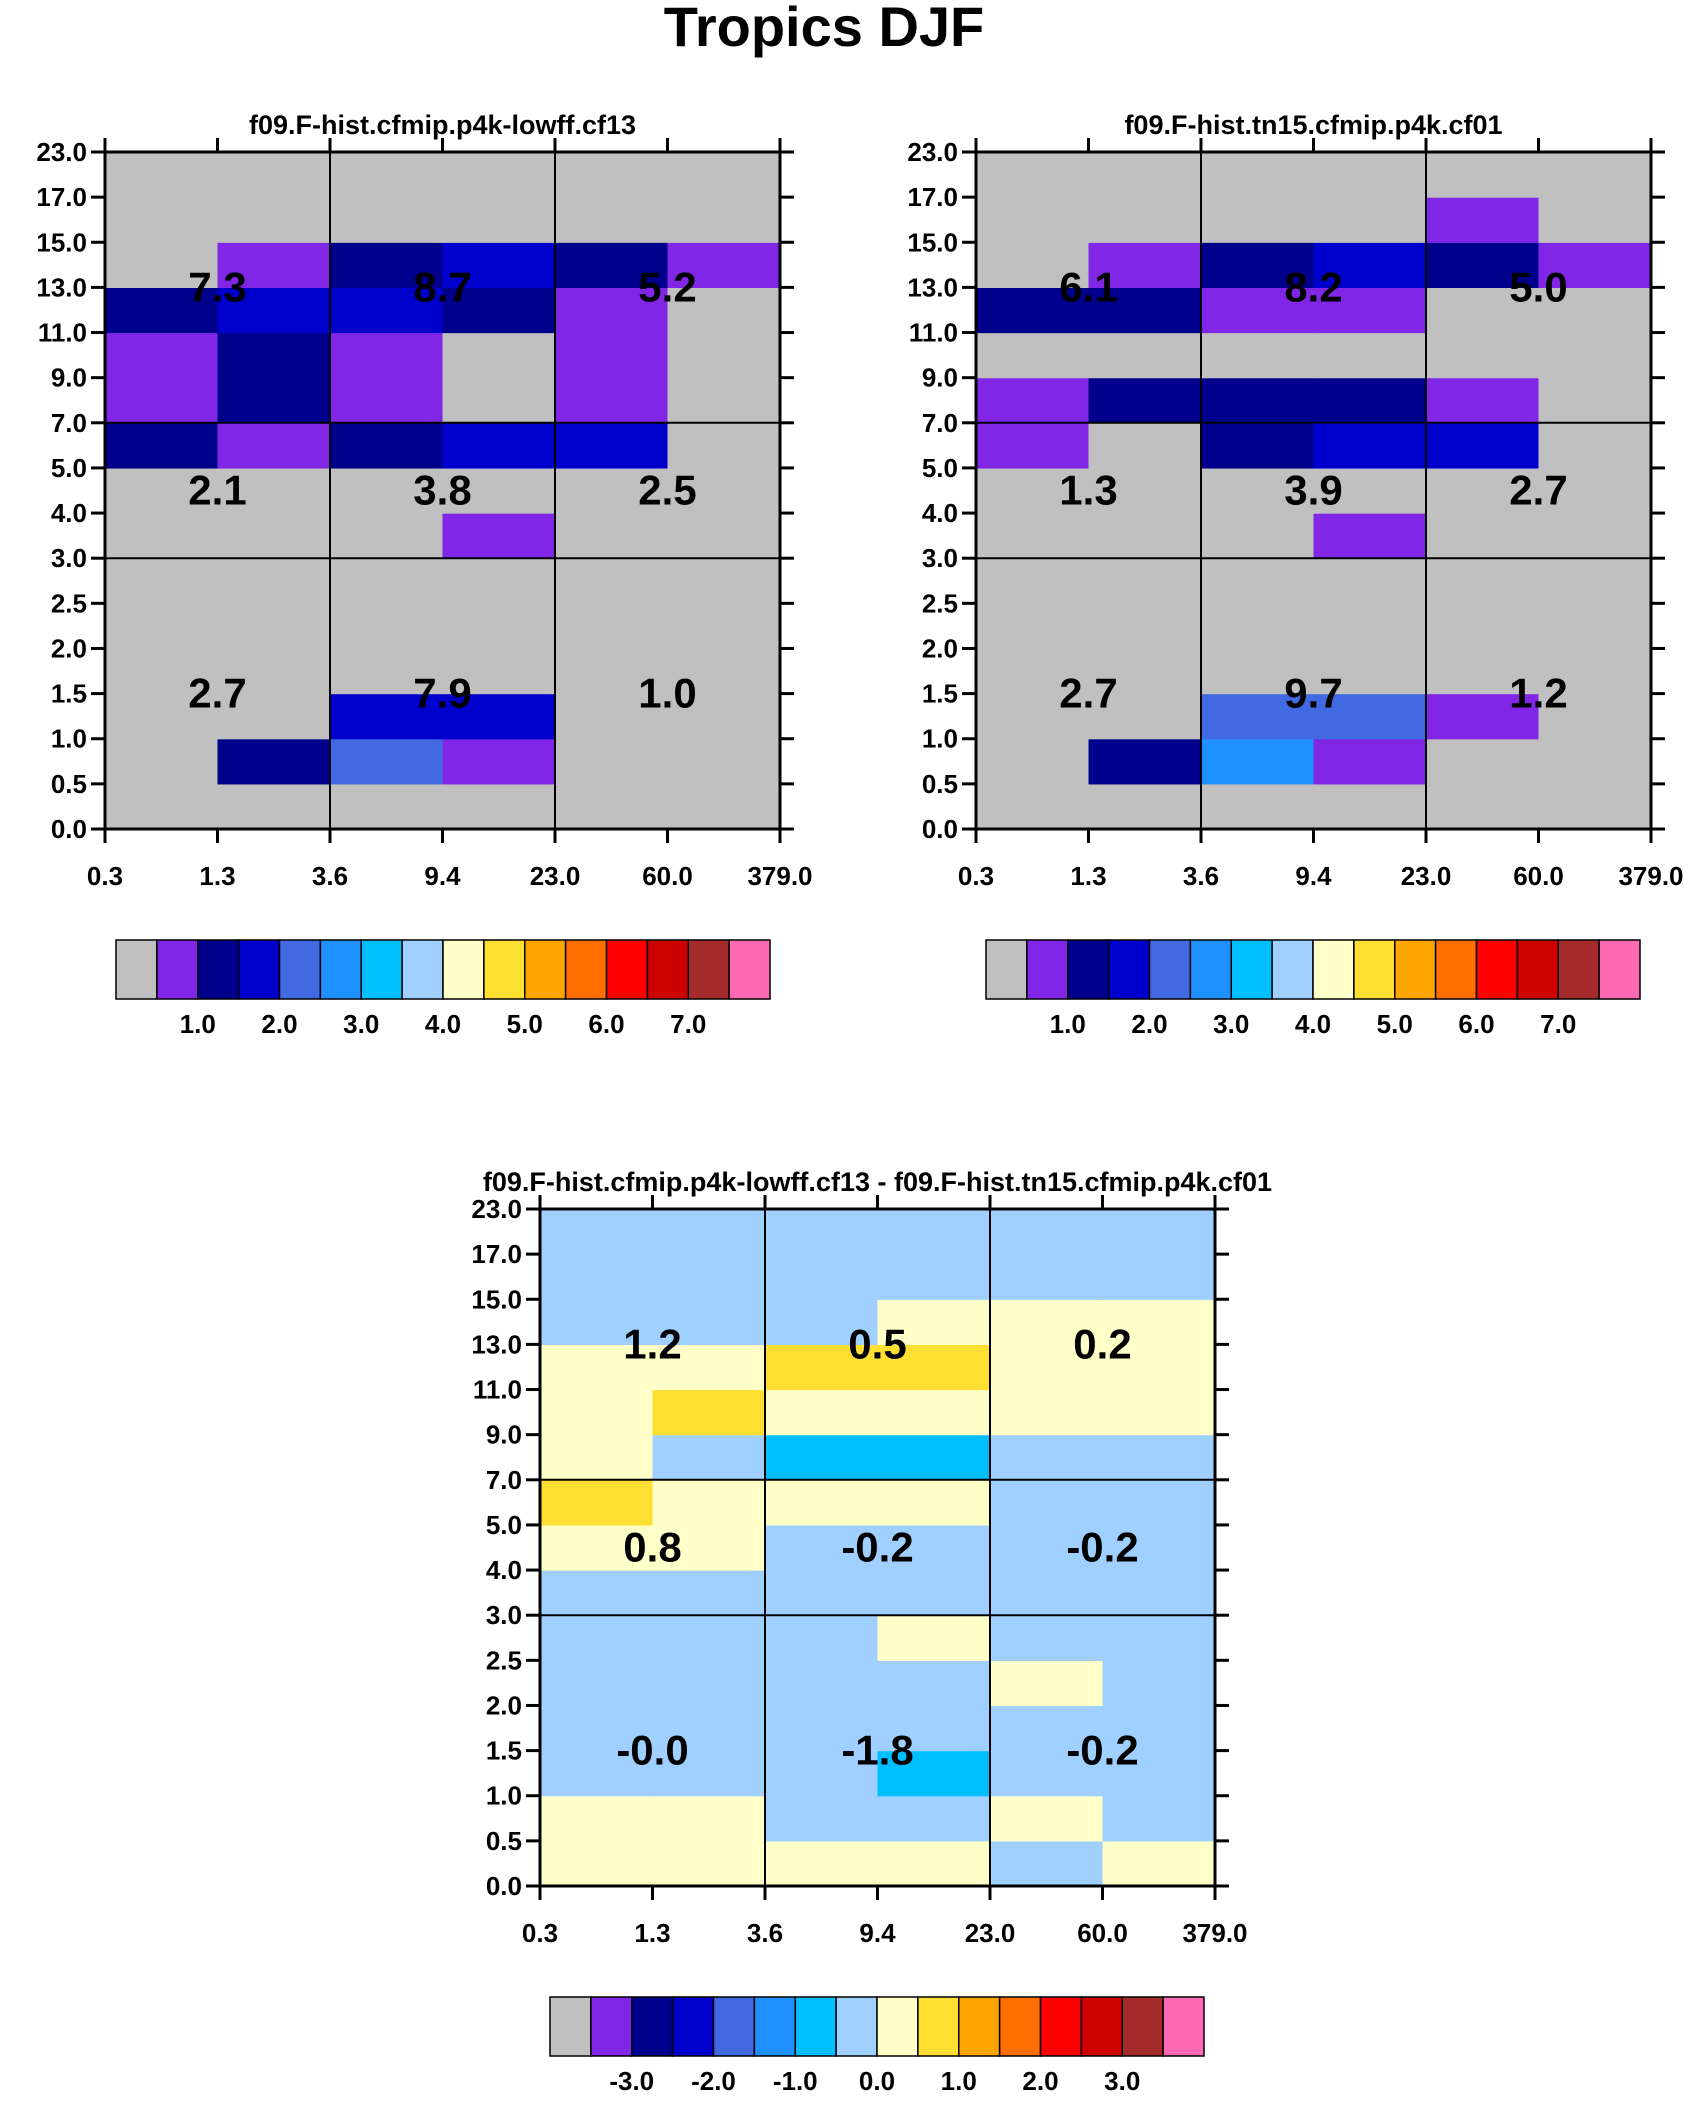  What do you see at coordinates (959, 2081) in the screenshot?
I see `colorbar-label: 1.0` at bounding box center [959, 2081].